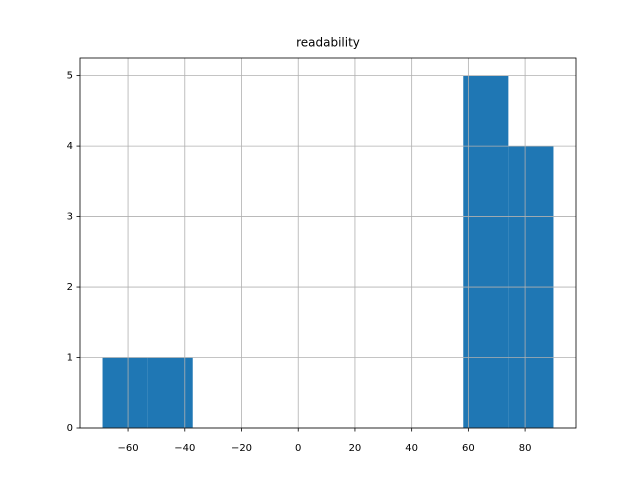 The width and height of the screenshot is (640, 480). What do you see at coordinates (241, 448) in the screenshot?
I see `x-tick-label: −20` at bounding box center [241, 448].